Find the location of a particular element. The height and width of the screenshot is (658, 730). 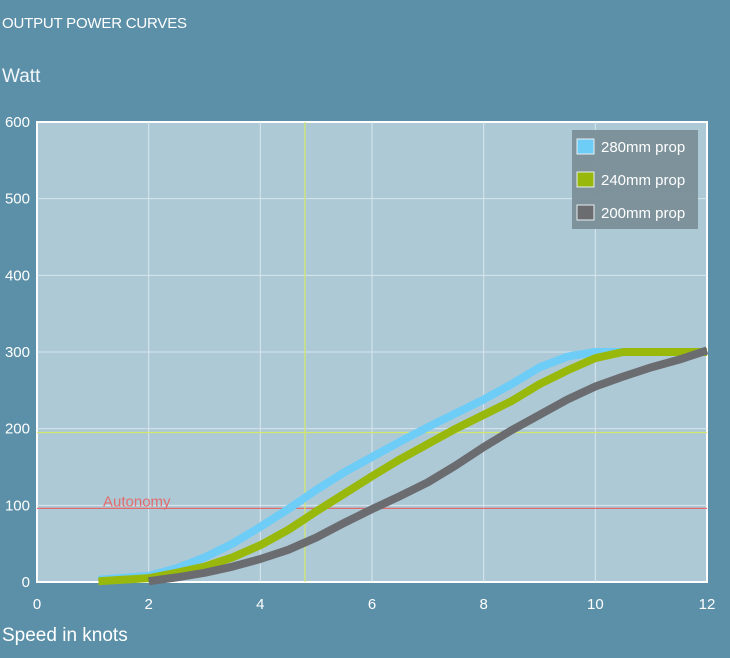

y-tick-label: 300 is located at coordinates (17, 352).